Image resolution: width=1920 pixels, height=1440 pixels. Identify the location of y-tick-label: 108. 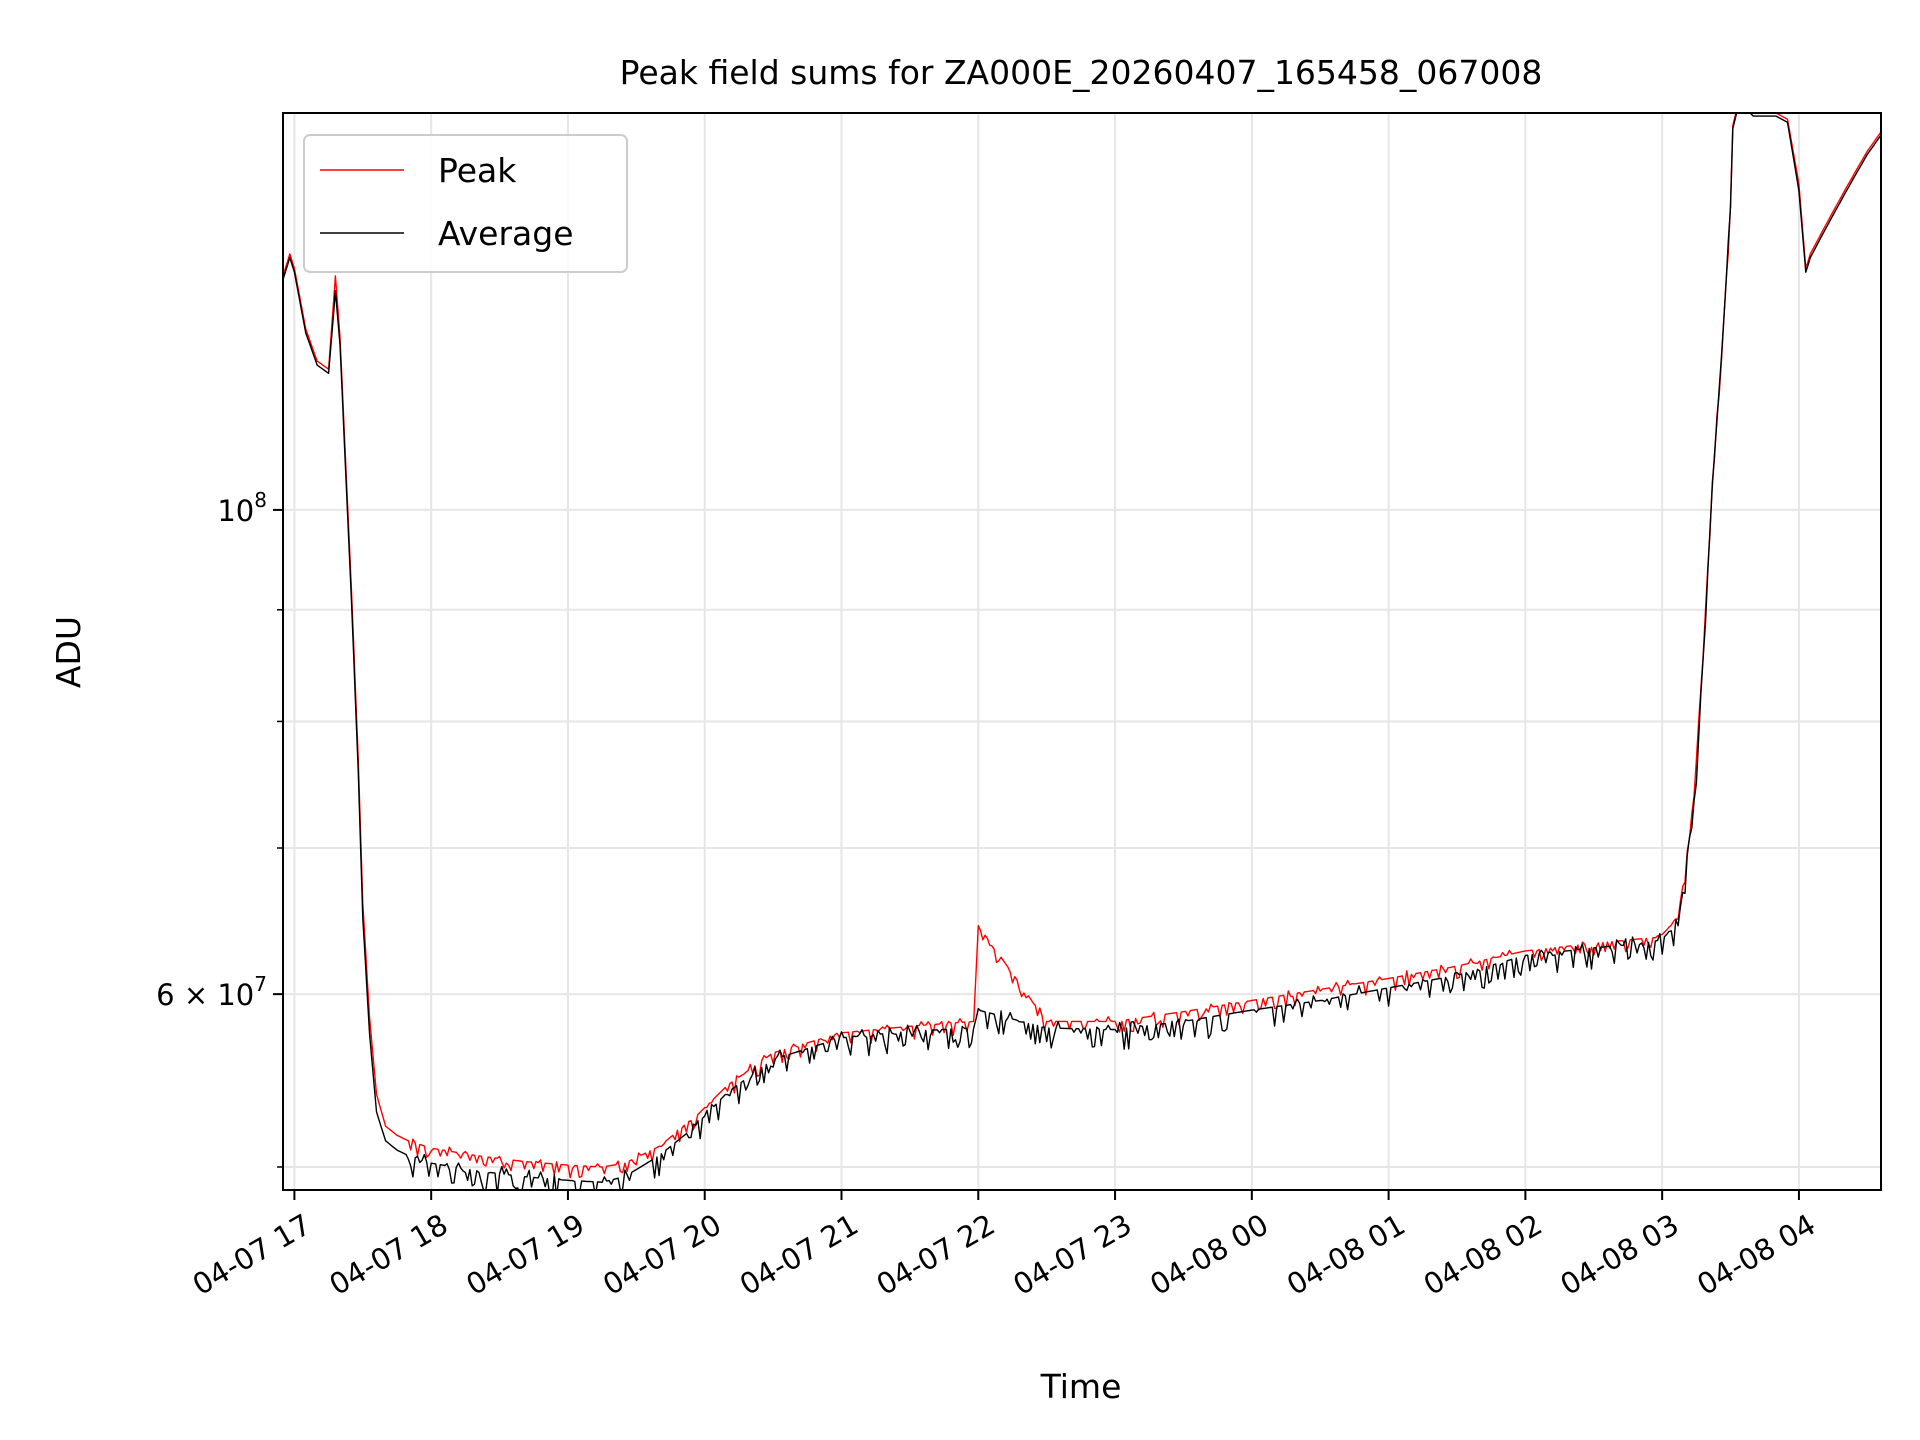
(242, 508).